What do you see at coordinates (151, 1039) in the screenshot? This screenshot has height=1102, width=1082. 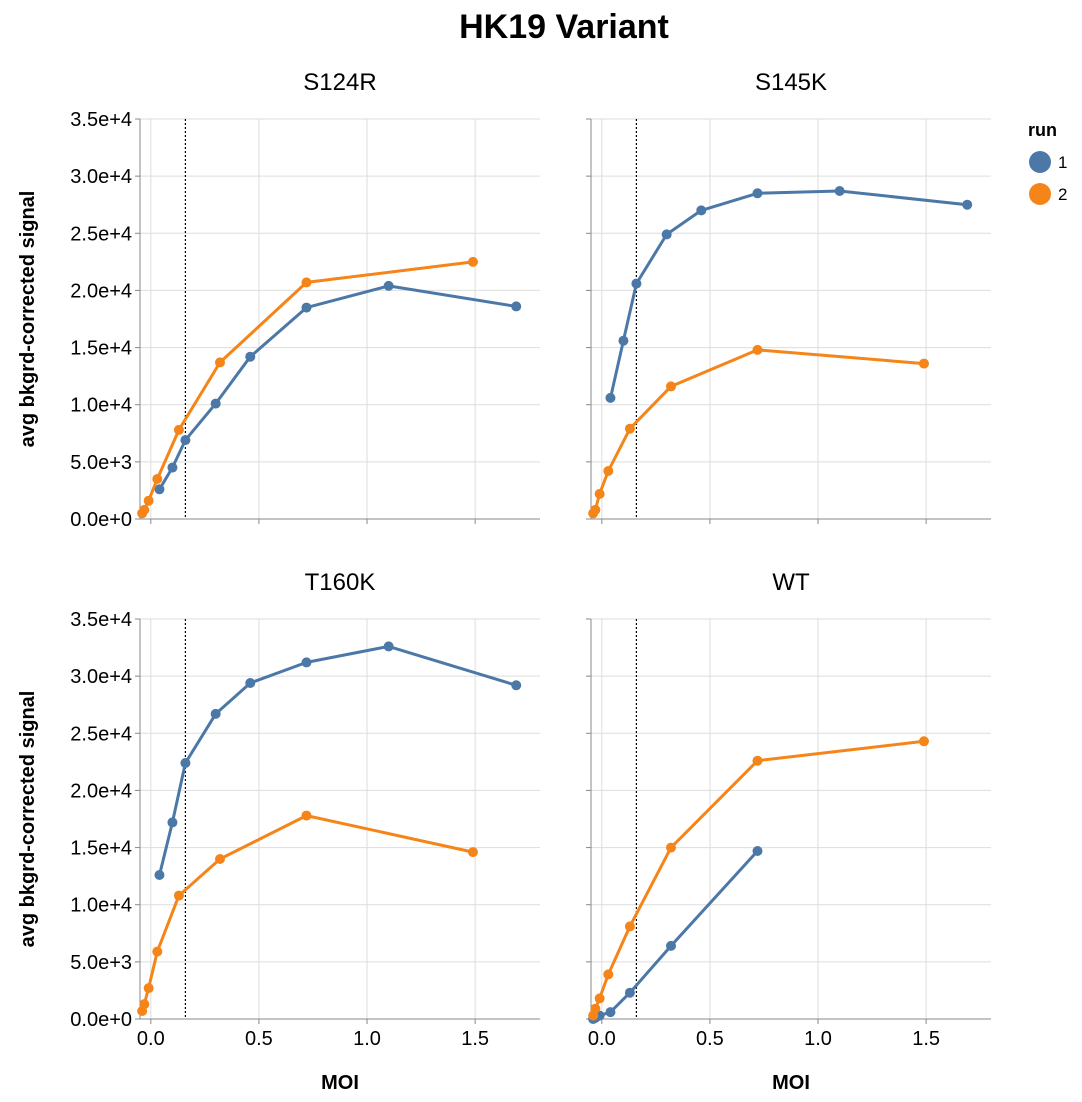 I see `x-tick-label: 0.0` at bounding box center [151, 1039].